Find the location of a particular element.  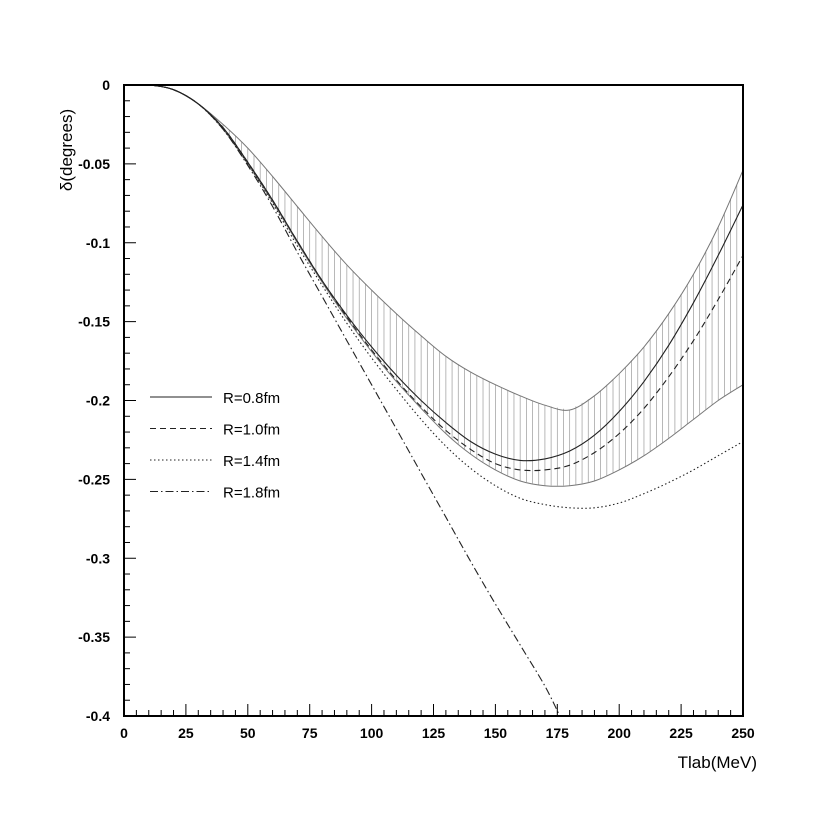

x-tick-labels: 0 25 50 75 100 125 150 175 200 225 250 is located at coordinates (437, 733).